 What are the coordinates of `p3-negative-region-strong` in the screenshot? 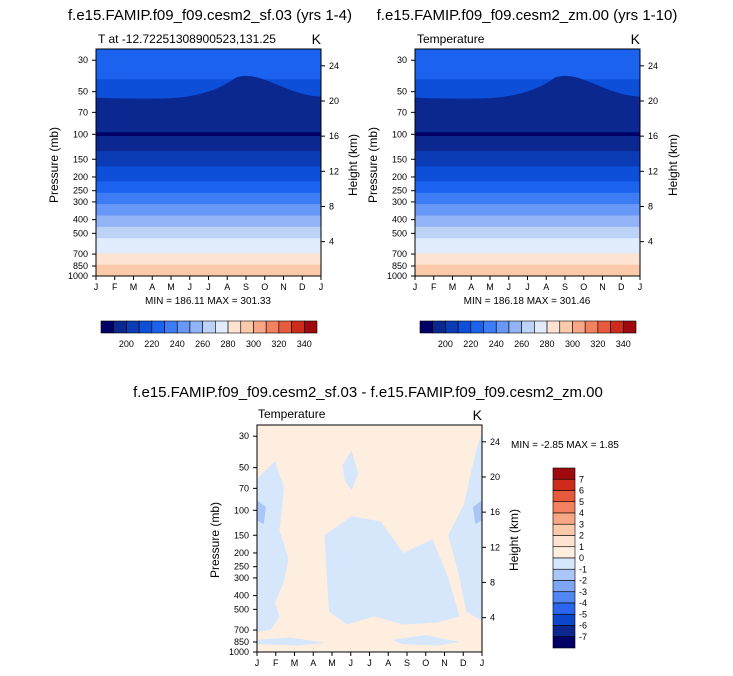 It's located at (261, 512).